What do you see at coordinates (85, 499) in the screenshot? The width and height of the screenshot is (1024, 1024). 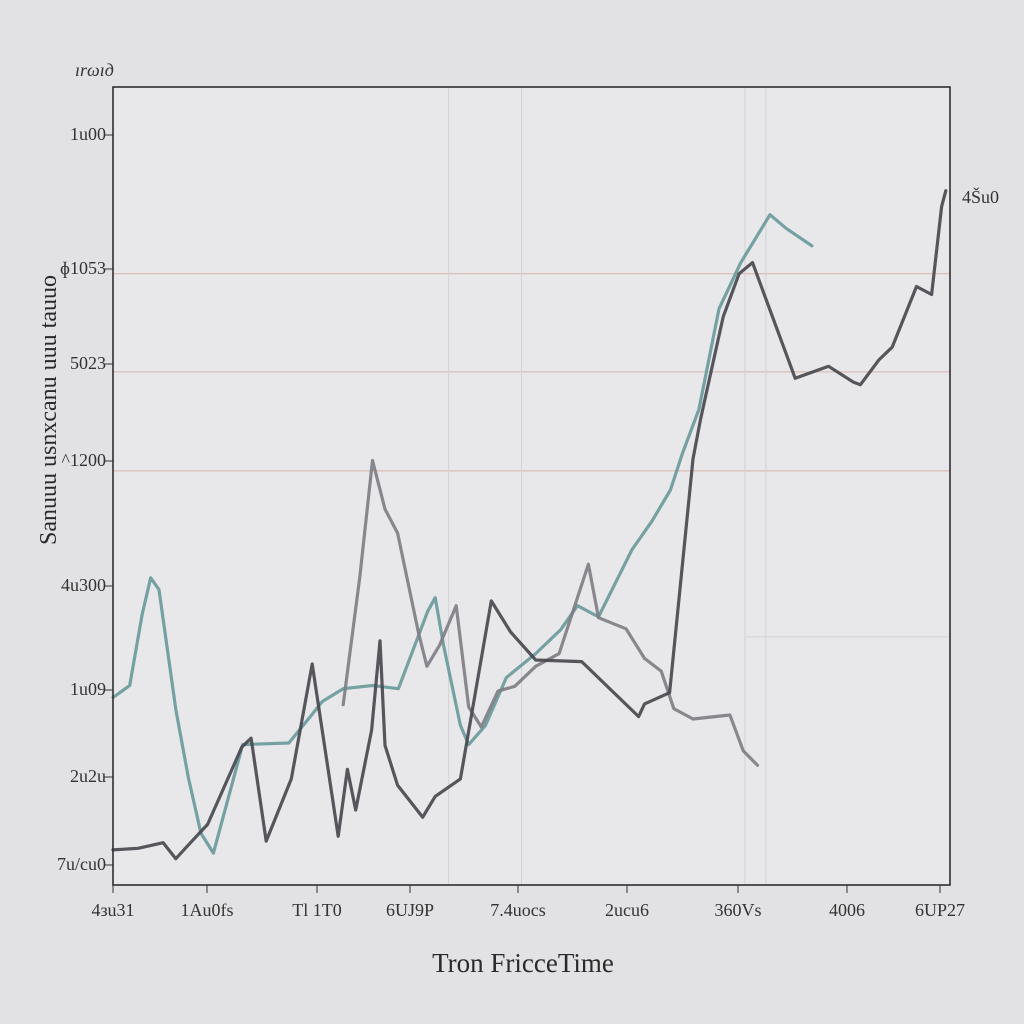 I see `y-axis: 1u00 ɸ1053 5023 ^1200 4u300 1u09 2u2u 7u/сu0` at bounding box center [85, 499].